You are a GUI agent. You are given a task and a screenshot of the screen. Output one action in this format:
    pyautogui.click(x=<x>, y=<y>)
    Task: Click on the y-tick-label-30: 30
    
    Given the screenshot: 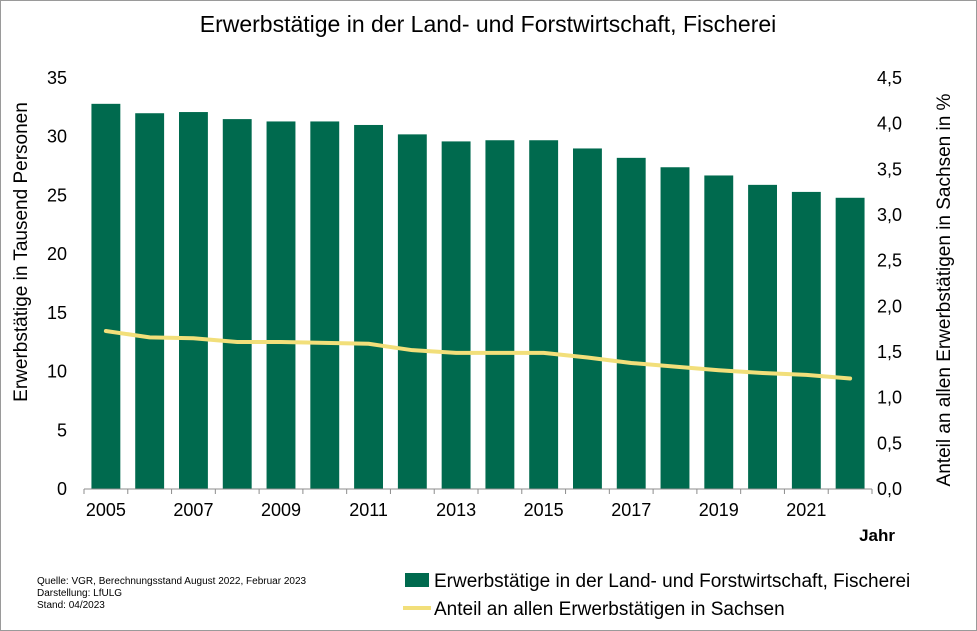 What is the action you would take?
    pyautogui.click(x=57, y=137)
    